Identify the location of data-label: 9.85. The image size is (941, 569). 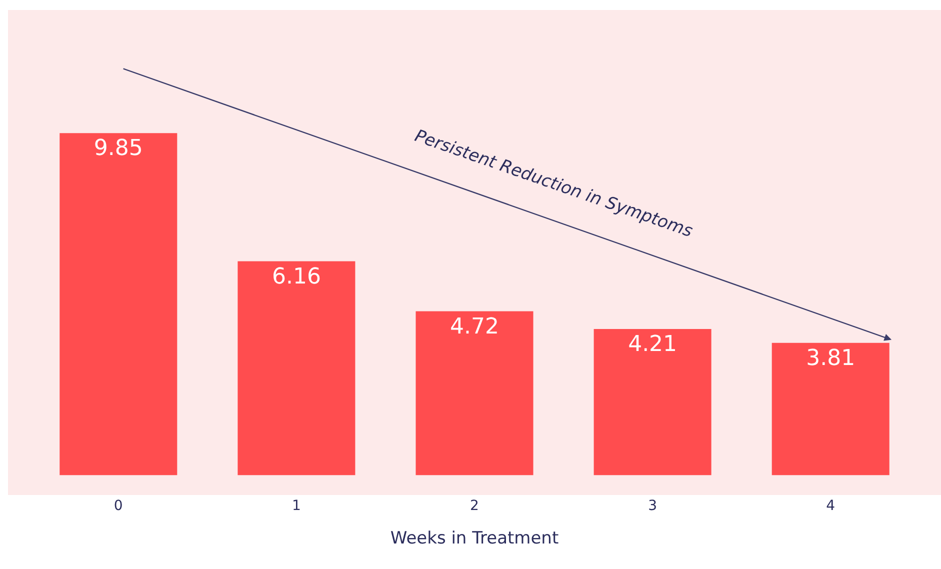
(118, 149).